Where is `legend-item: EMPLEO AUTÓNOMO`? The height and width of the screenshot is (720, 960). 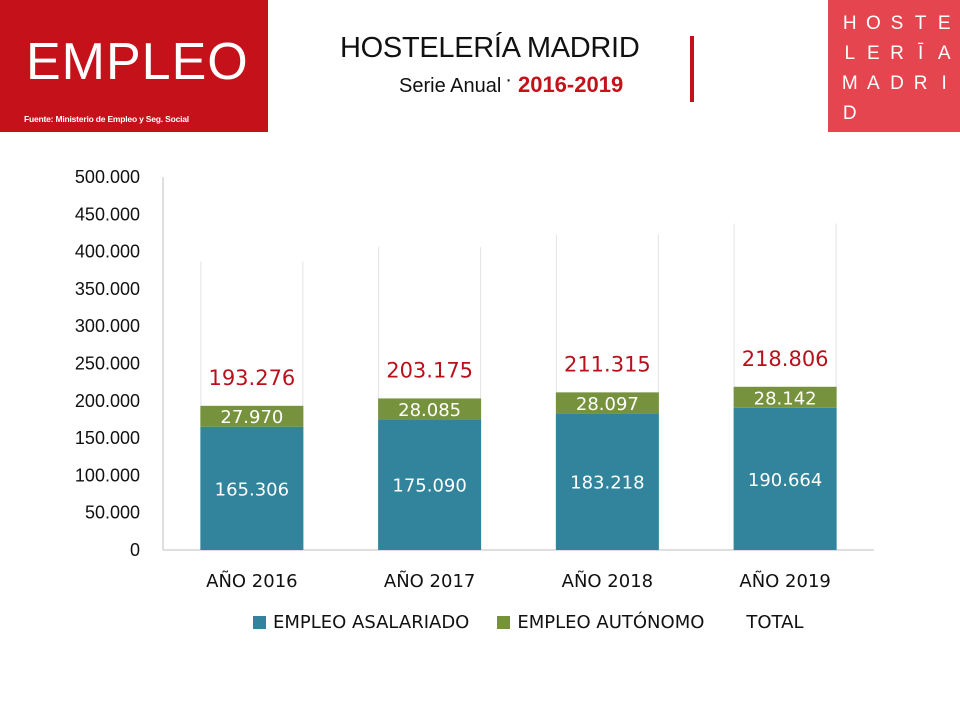
legend-item: EMPLEO AUTÓNOMO is located at coordinates (600, 622).